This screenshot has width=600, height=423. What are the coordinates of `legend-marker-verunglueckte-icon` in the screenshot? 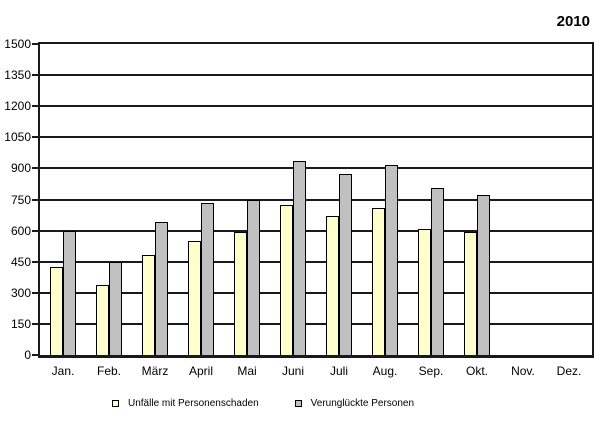 It's located at (298, 403).